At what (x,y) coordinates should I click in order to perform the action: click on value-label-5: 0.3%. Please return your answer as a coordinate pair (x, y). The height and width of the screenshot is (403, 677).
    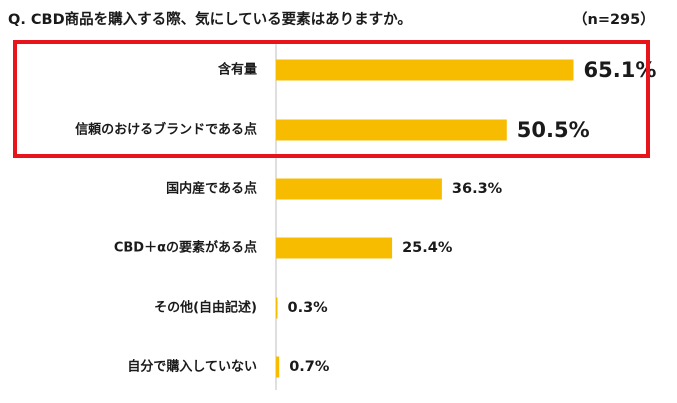
    Looking at the image, I should click on (308, 308).